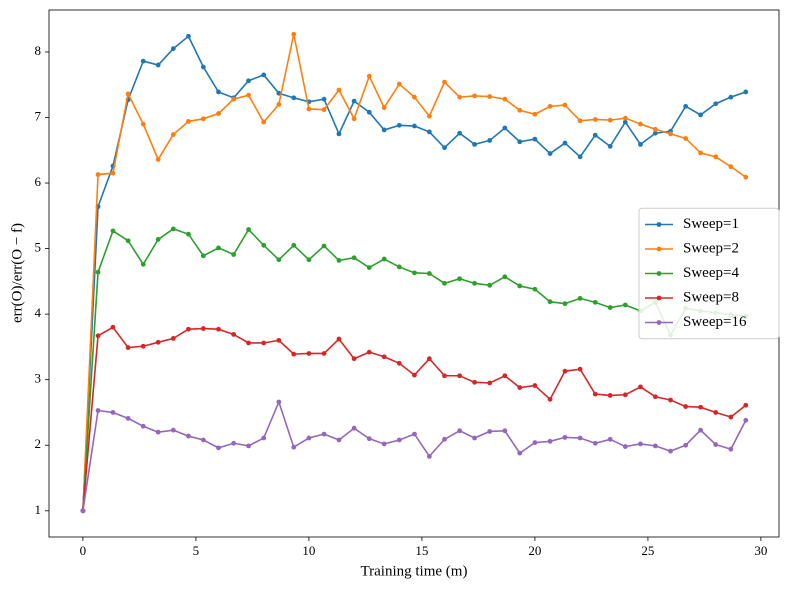 Image resolution: width=790 pixels, height=590 pixels. I want to click on y-tick-label: 3, so click(38, 378).